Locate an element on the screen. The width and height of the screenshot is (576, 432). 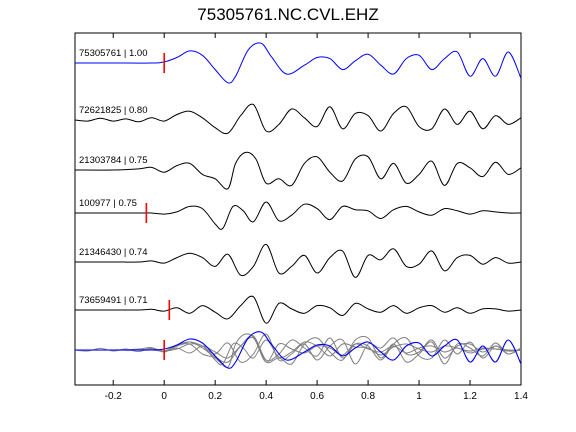
trace-label-5: 21346430 | 0.74 is located at coordinates (113, 252).